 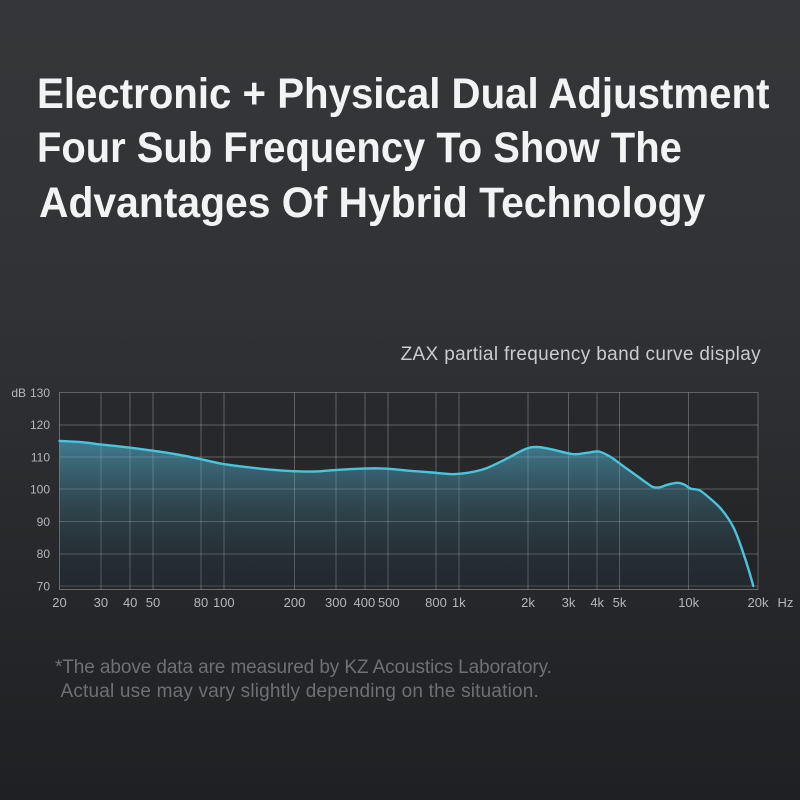 What do you see at coordinates (786, 602) in the screenshot?
I see `svg-text: Hz` at bounding box center [786, 602].